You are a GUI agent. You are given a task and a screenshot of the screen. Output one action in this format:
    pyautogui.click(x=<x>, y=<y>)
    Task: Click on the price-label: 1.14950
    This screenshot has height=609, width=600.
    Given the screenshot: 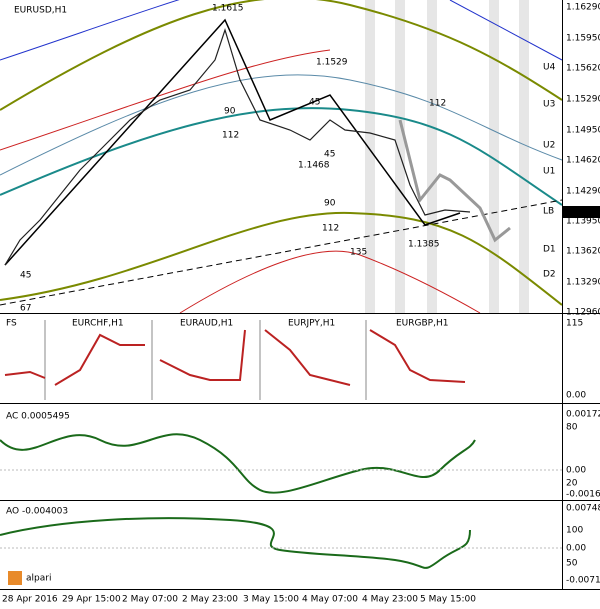 What is the action you would take?
    pyautogui.click(x=583, y=131)
    